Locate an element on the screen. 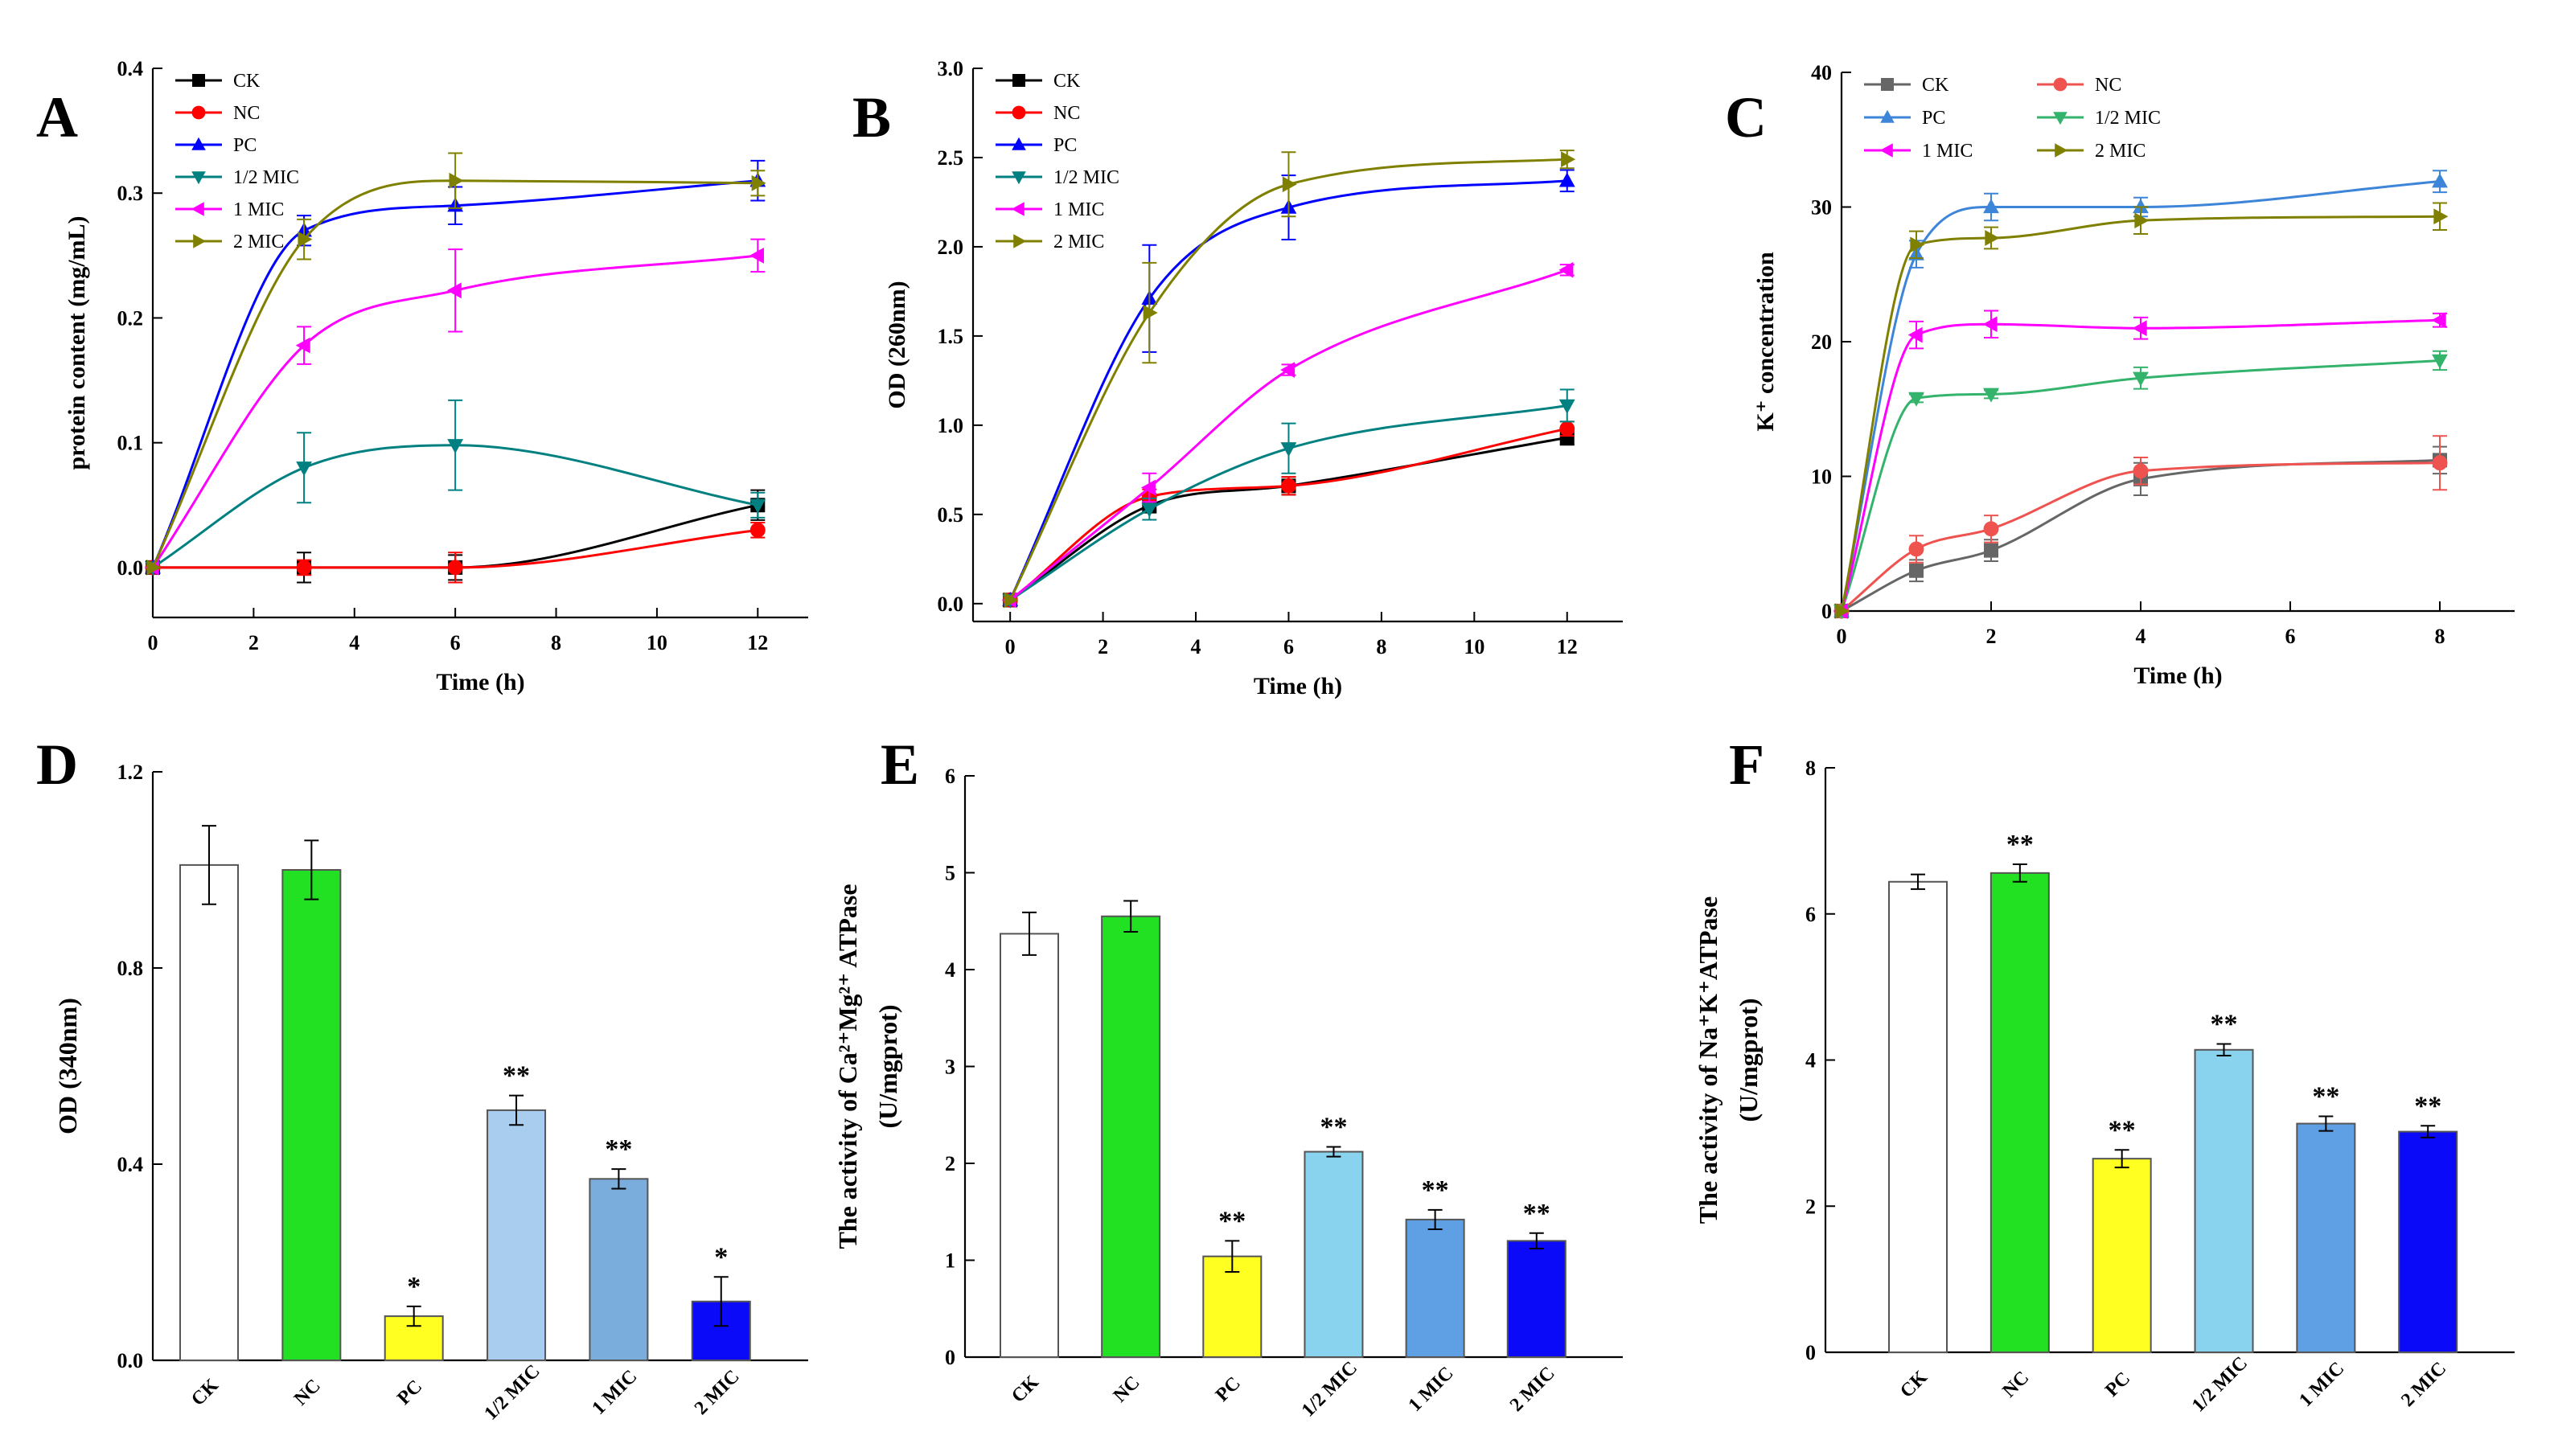 The height and width of the screenshot is (1456, 2550). y-tick-label: 4 is located at coordinates (950, 970).